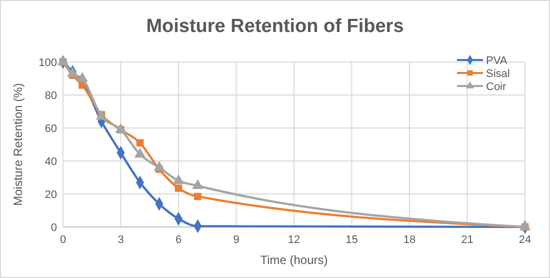 This screenshot has width=550, height=278. I want to click on x-tick-label: 0, so click(63, 240).